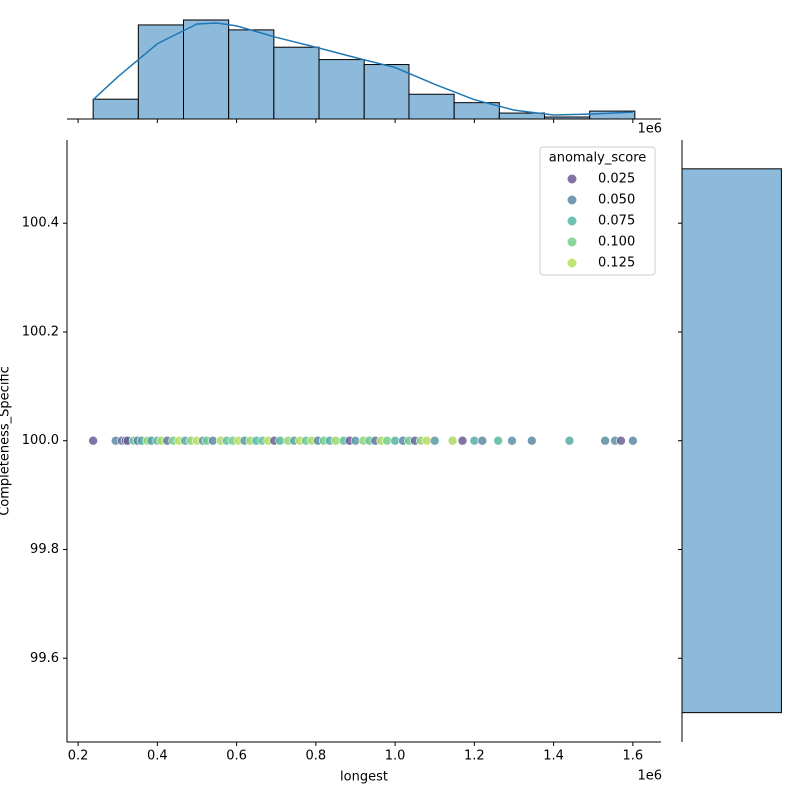 The width and height of the screenshot is (800, 804). I want to click on legend-label: 0.075, so click(616, 221).